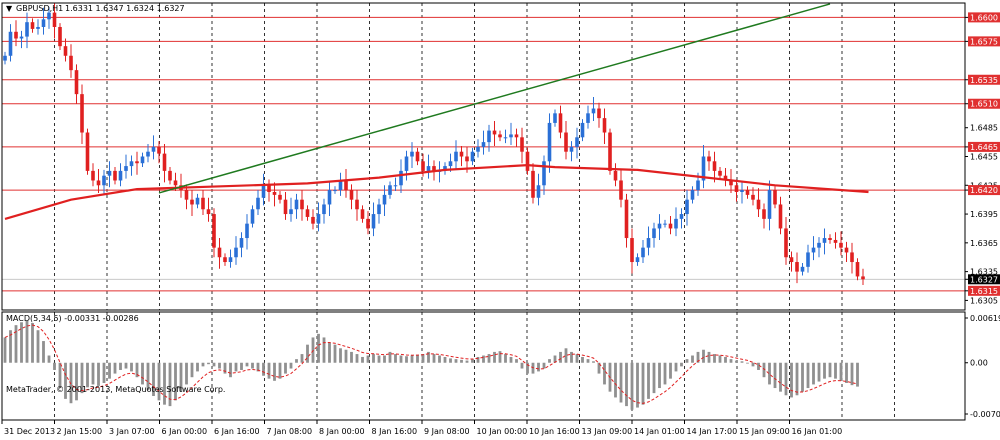 The image size is (1000, 440). I want to click on price-axis-label: 1.6485, so click(984, 128).